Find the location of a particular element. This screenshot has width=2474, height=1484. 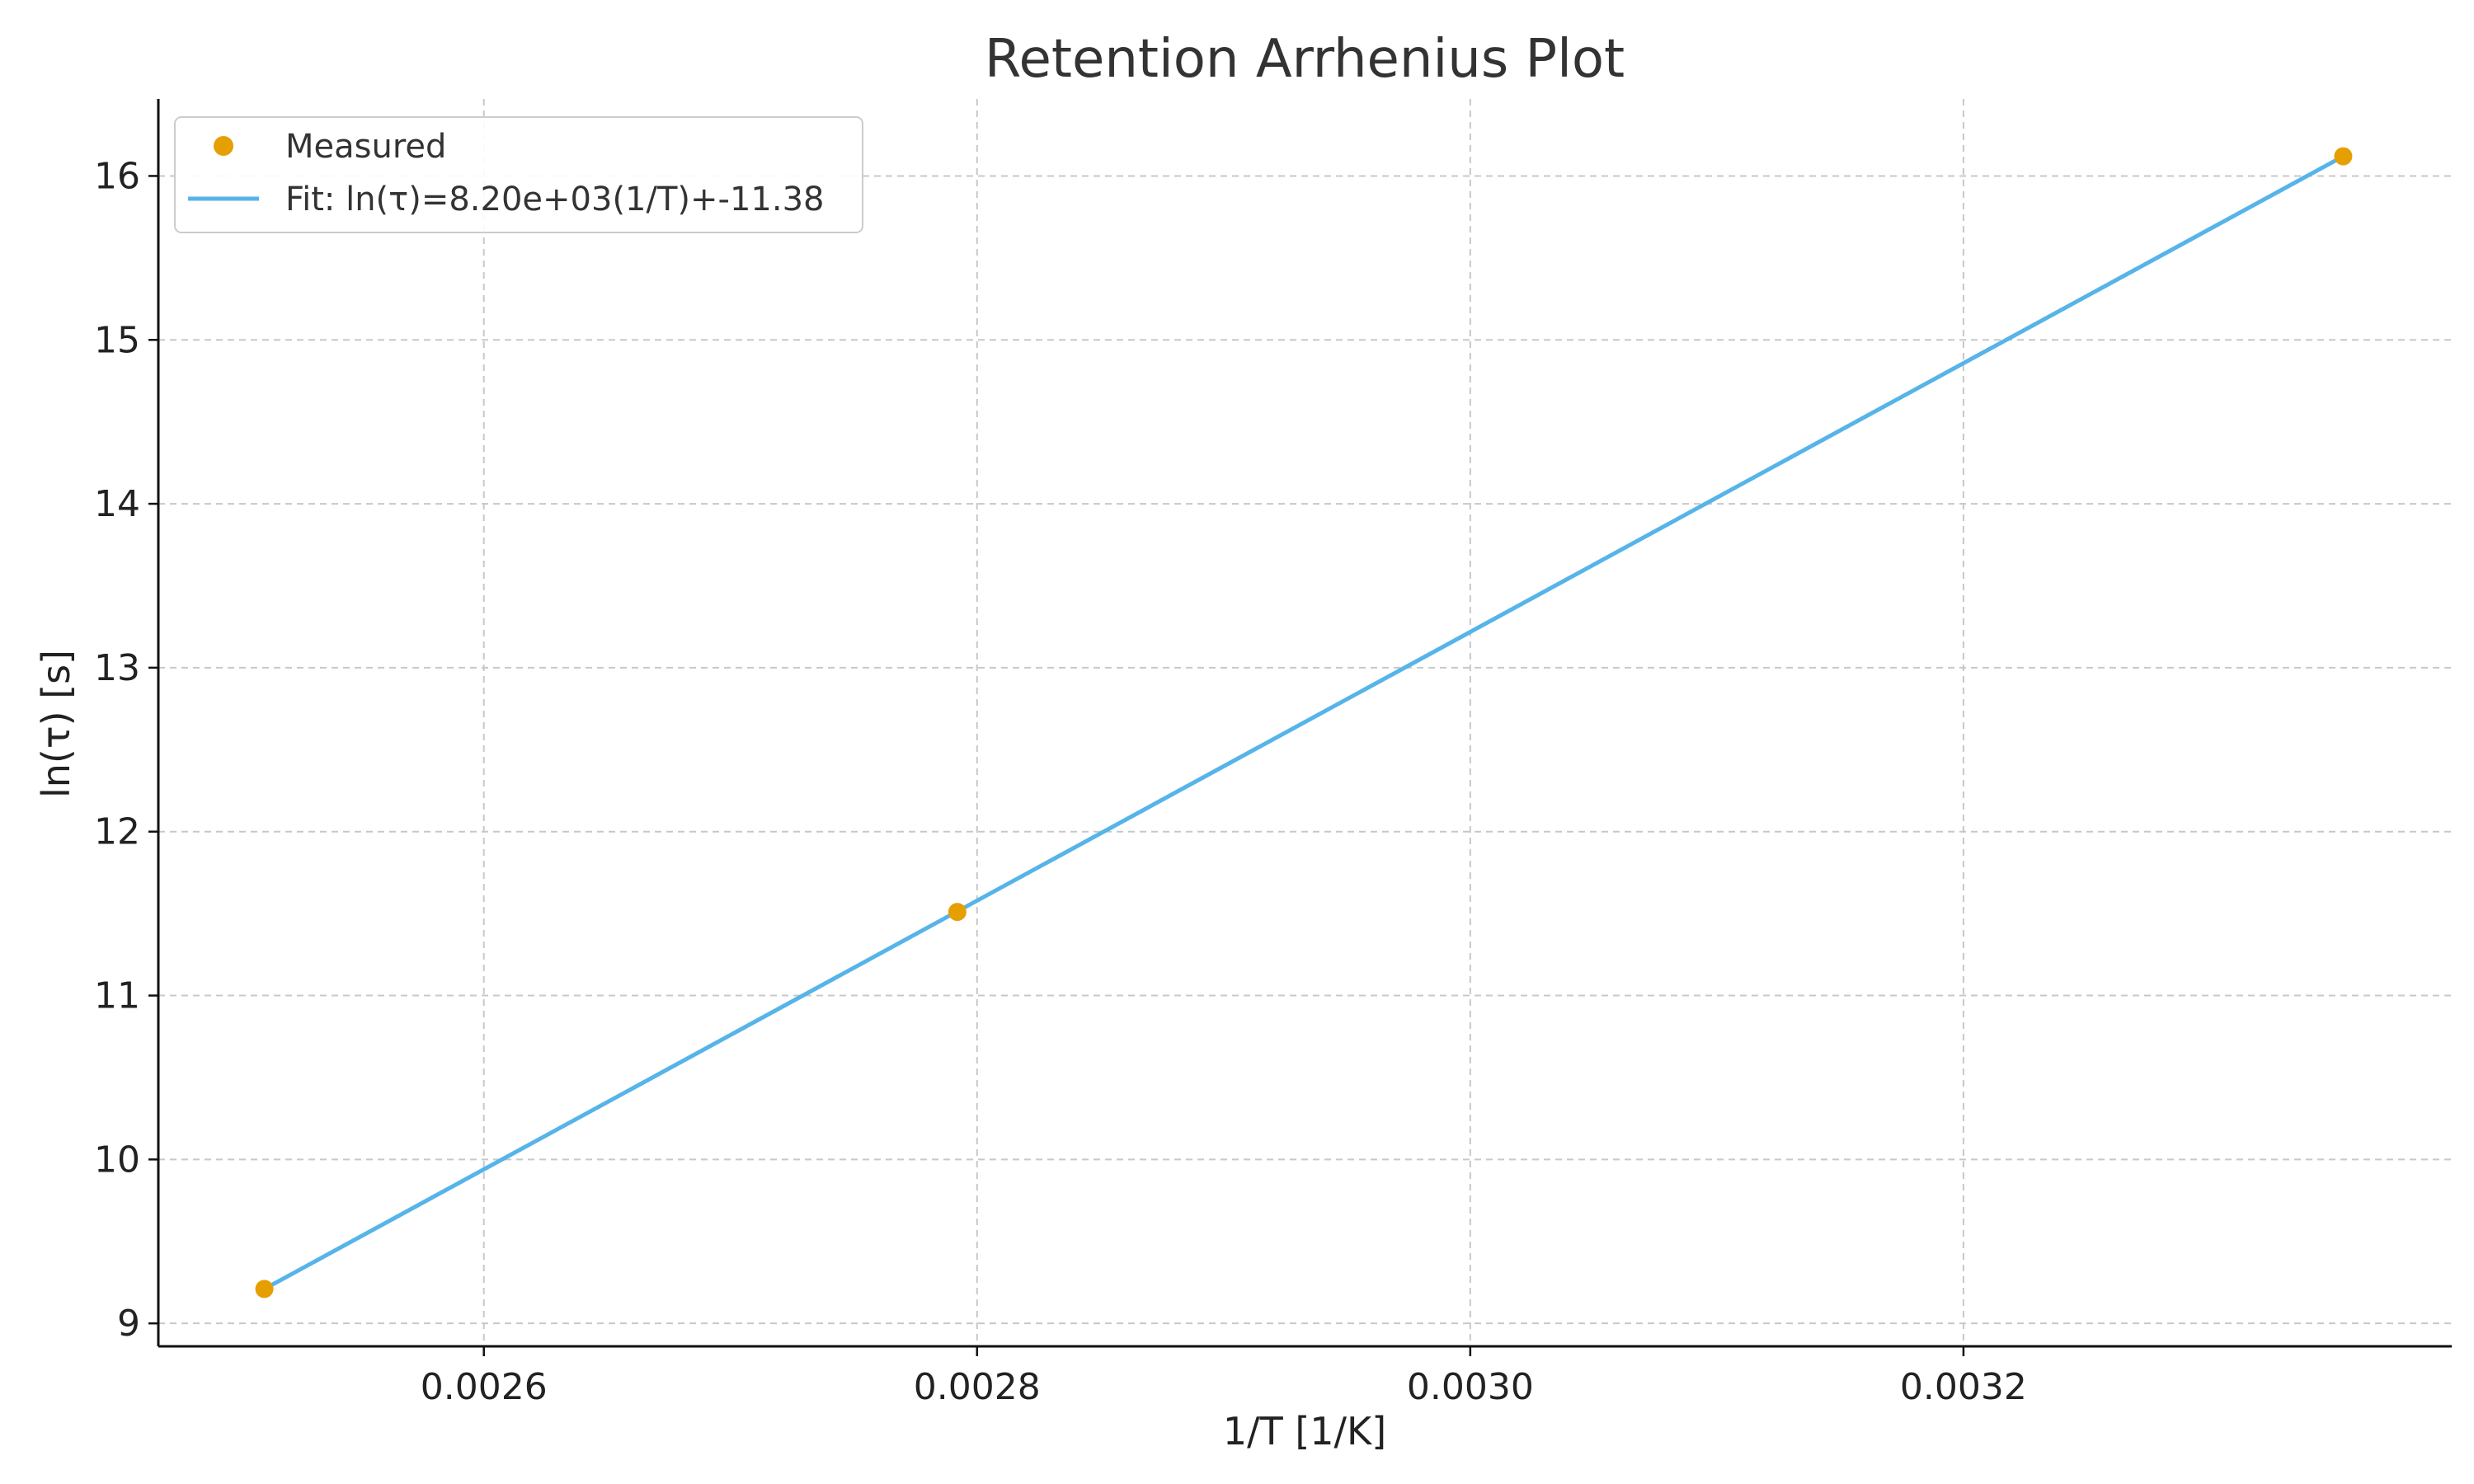

y-tick-label: 16 is located at coordinates (117, 176).